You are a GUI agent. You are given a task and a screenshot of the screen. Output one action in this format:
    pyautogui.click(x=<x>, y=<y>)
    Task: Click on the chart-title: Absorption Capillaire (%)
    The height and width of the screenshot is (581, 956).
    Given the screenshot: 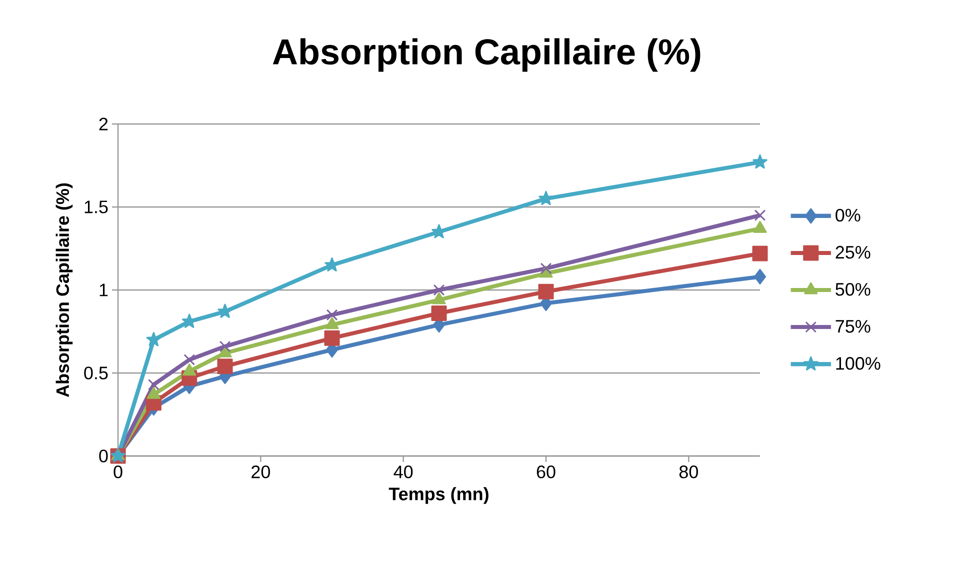 What is the action you would take?
    pyautogui.click(x=486, y=55)
    